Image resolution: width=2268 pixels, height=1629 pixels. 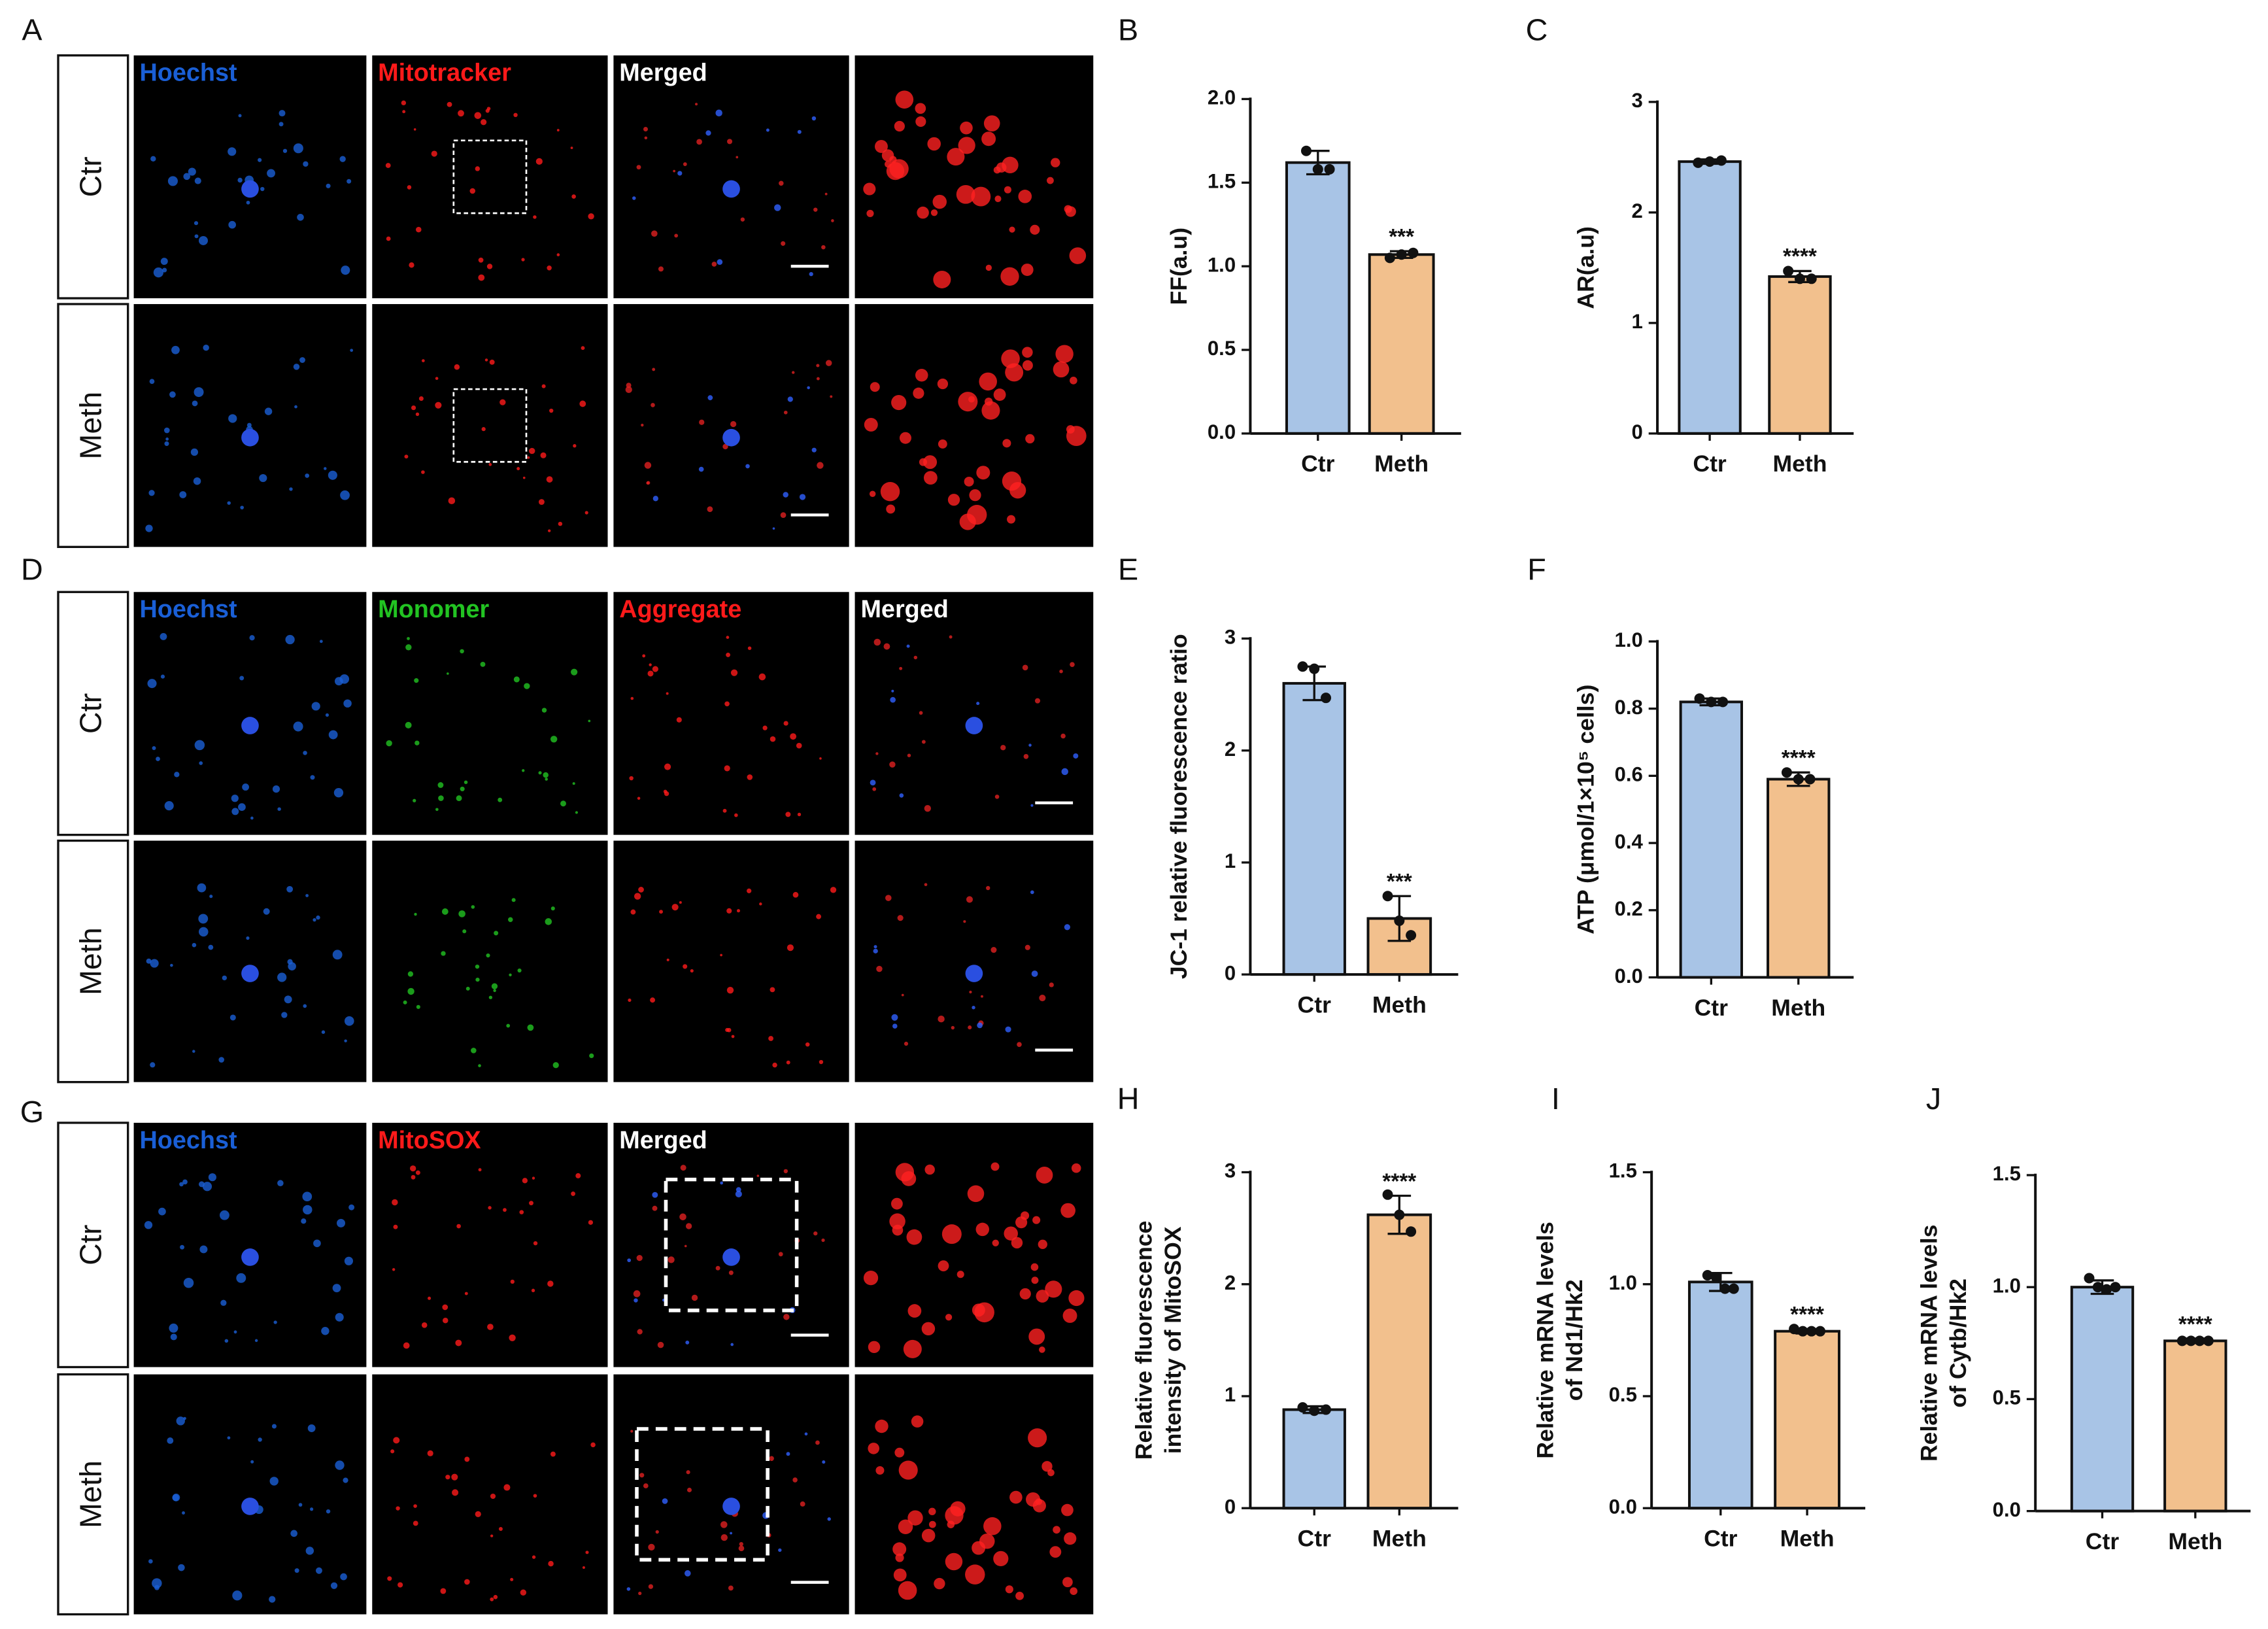 I want to click on y-tick-label: 0.4, so click(x=1629, y=841).